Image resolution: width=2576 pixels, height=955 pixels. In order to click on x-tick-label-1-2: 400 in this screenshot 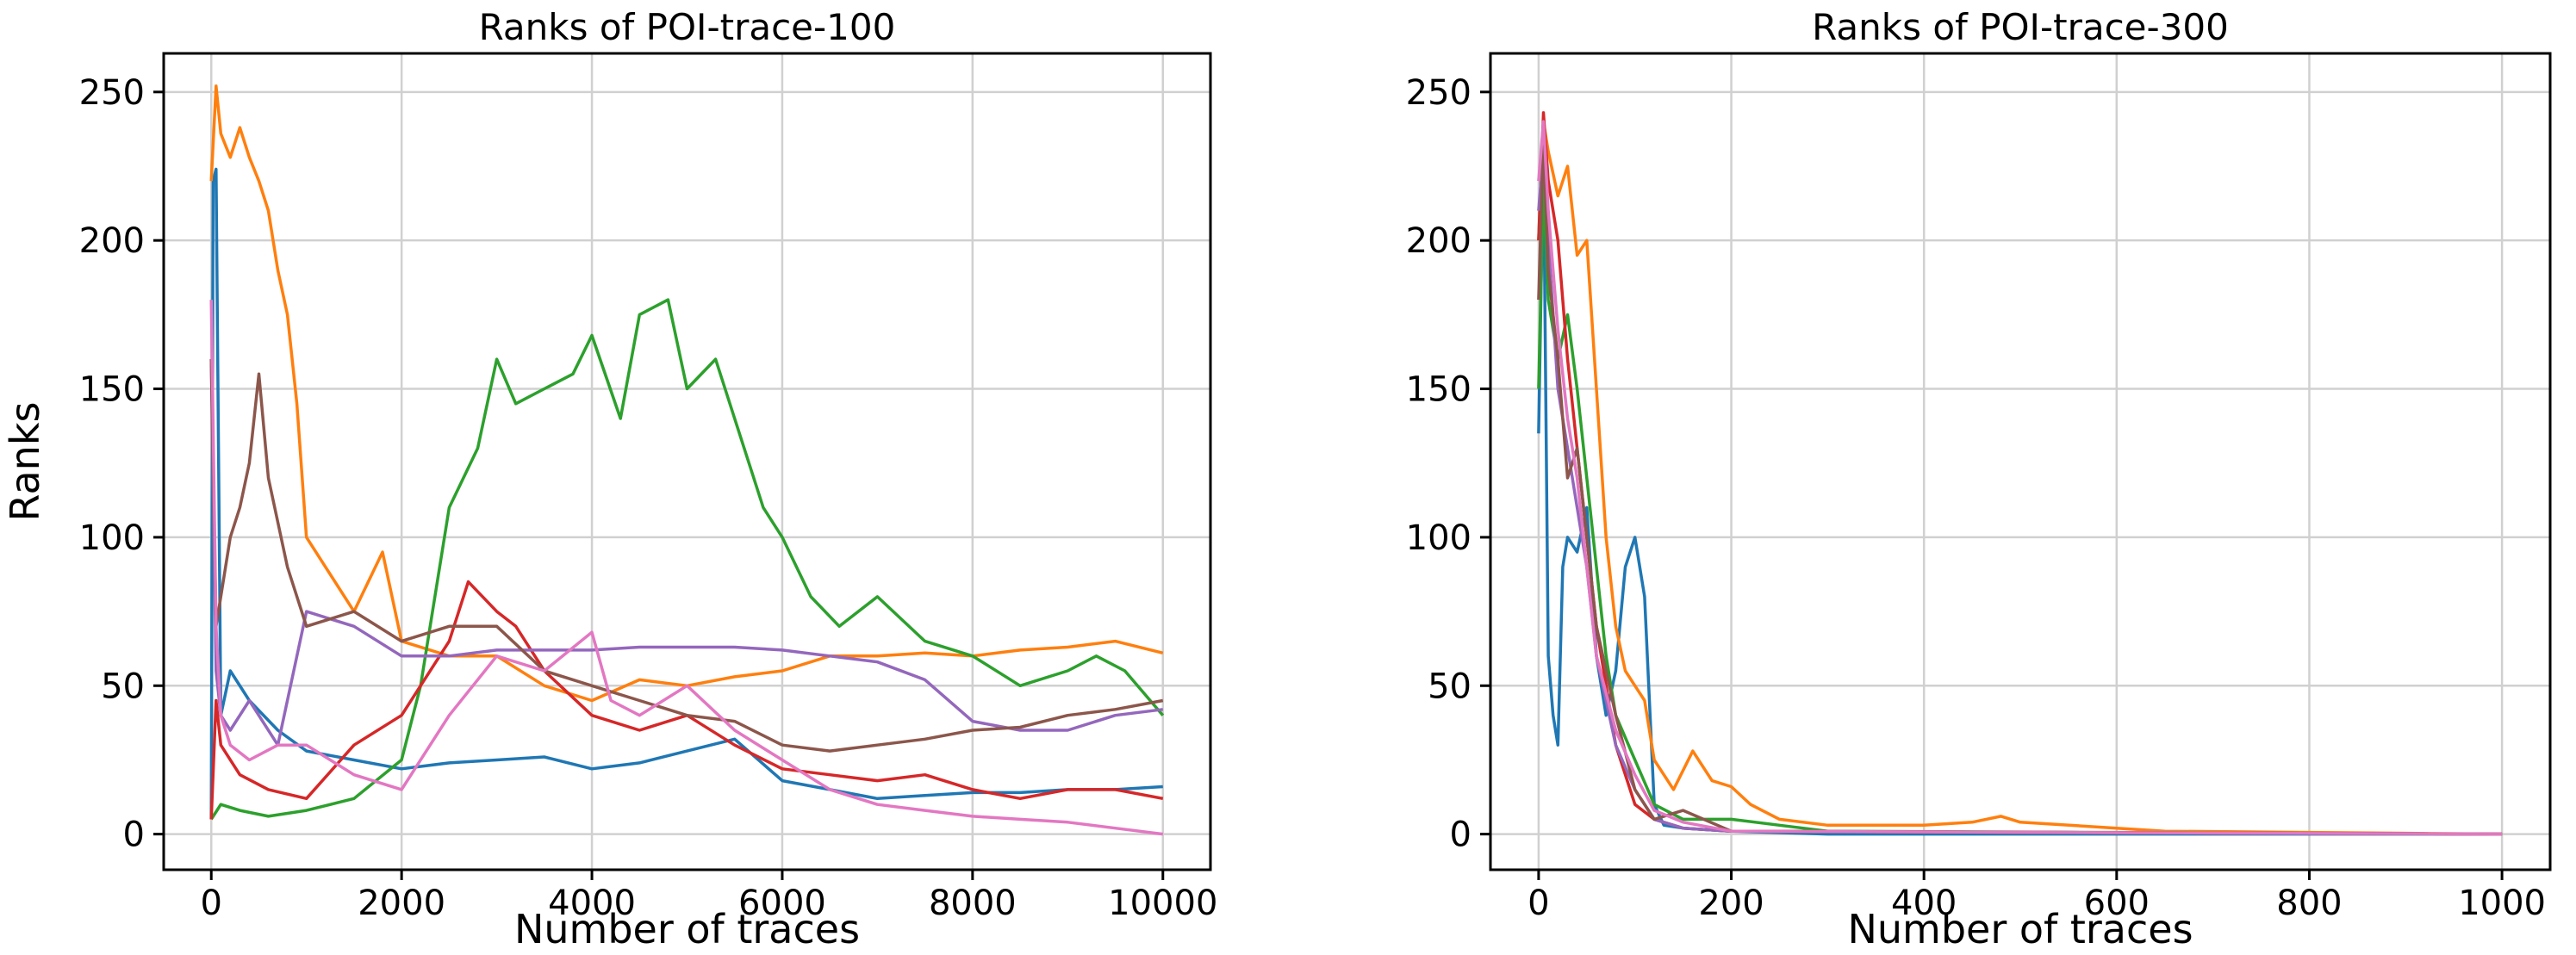, I will do `click(1924, 903)`.